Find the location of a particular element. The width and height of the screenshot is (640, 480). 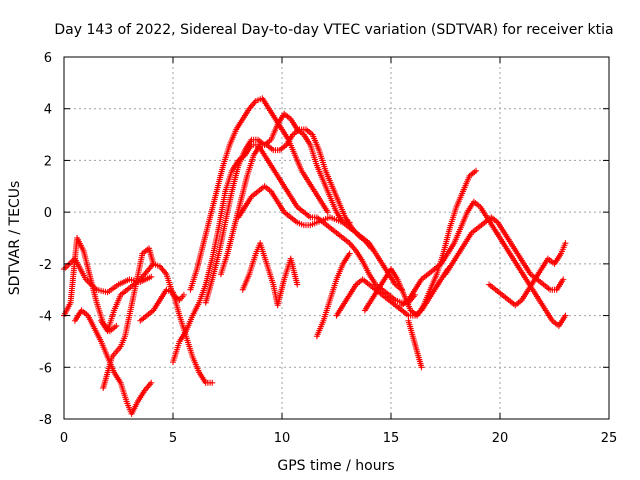

y-tick-label: -4 is located at coordinates (45, 317).